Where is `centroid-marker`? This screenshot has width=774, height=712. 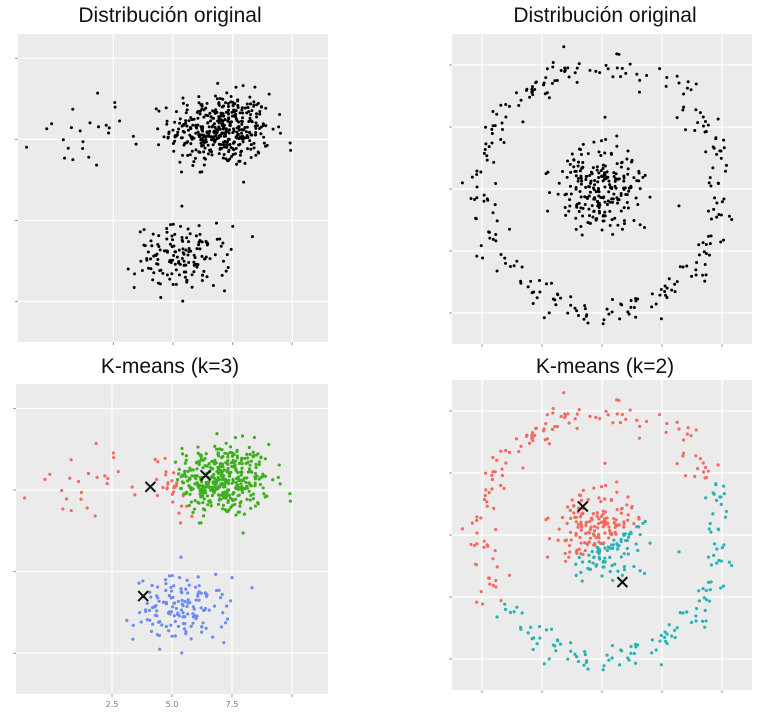
centroid-marker is located at coordinates (205, 475).